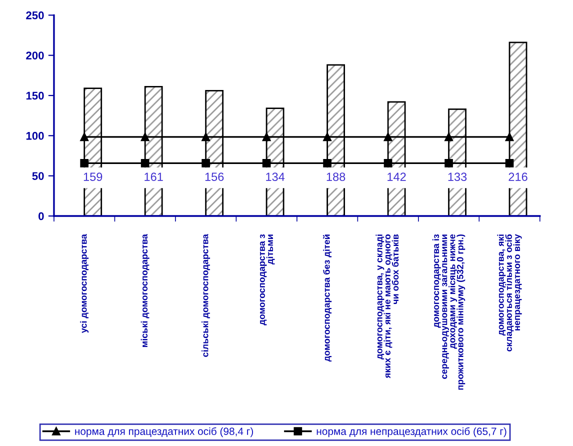 This screenshot has width=573, height=446. Describe the element at coordinates (153, 177) in the screenshot. I see `data-label: 161` at that location.